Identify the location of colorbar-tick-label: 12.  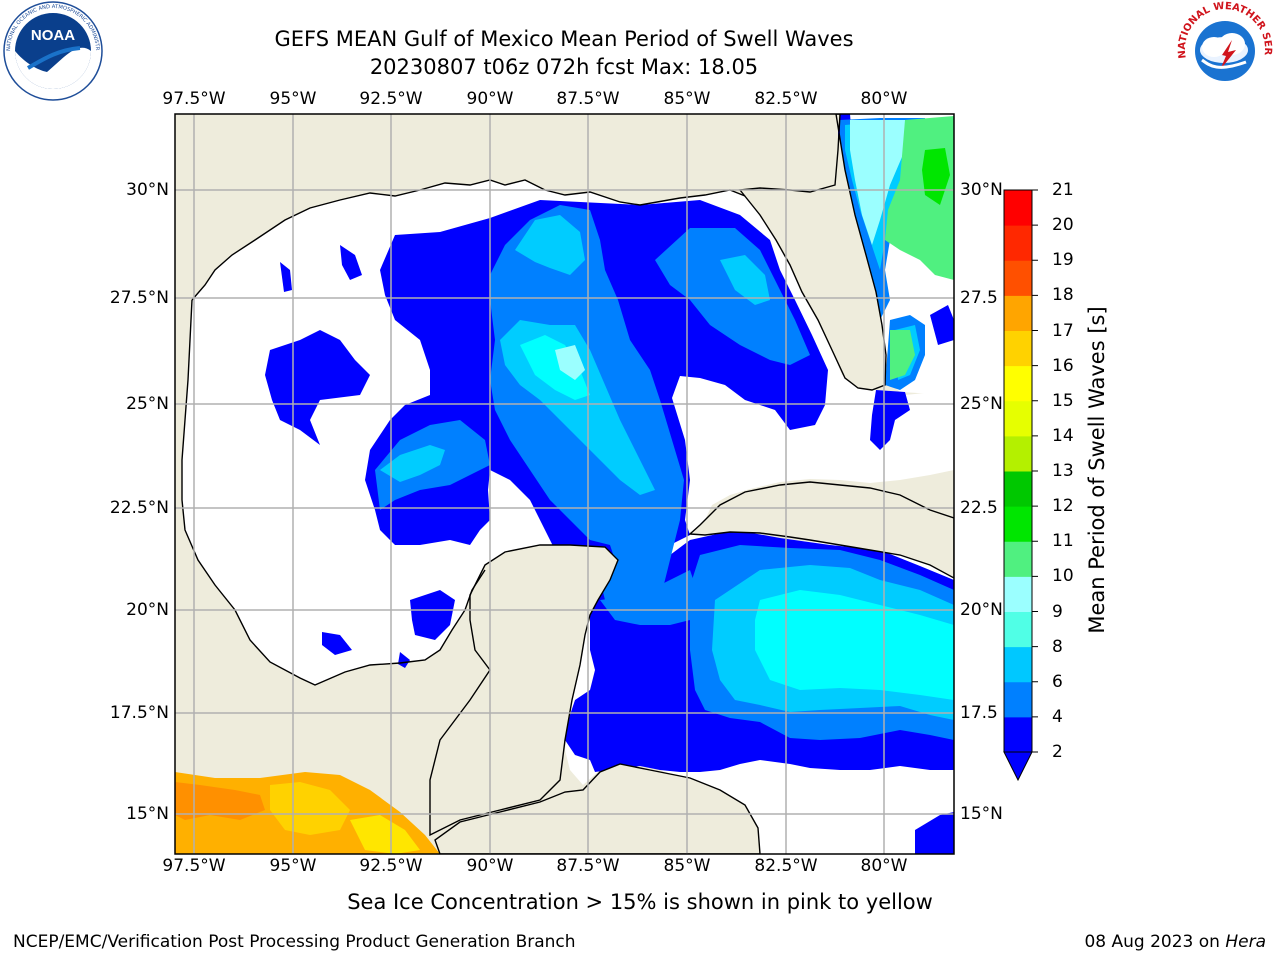
(1063, 506).